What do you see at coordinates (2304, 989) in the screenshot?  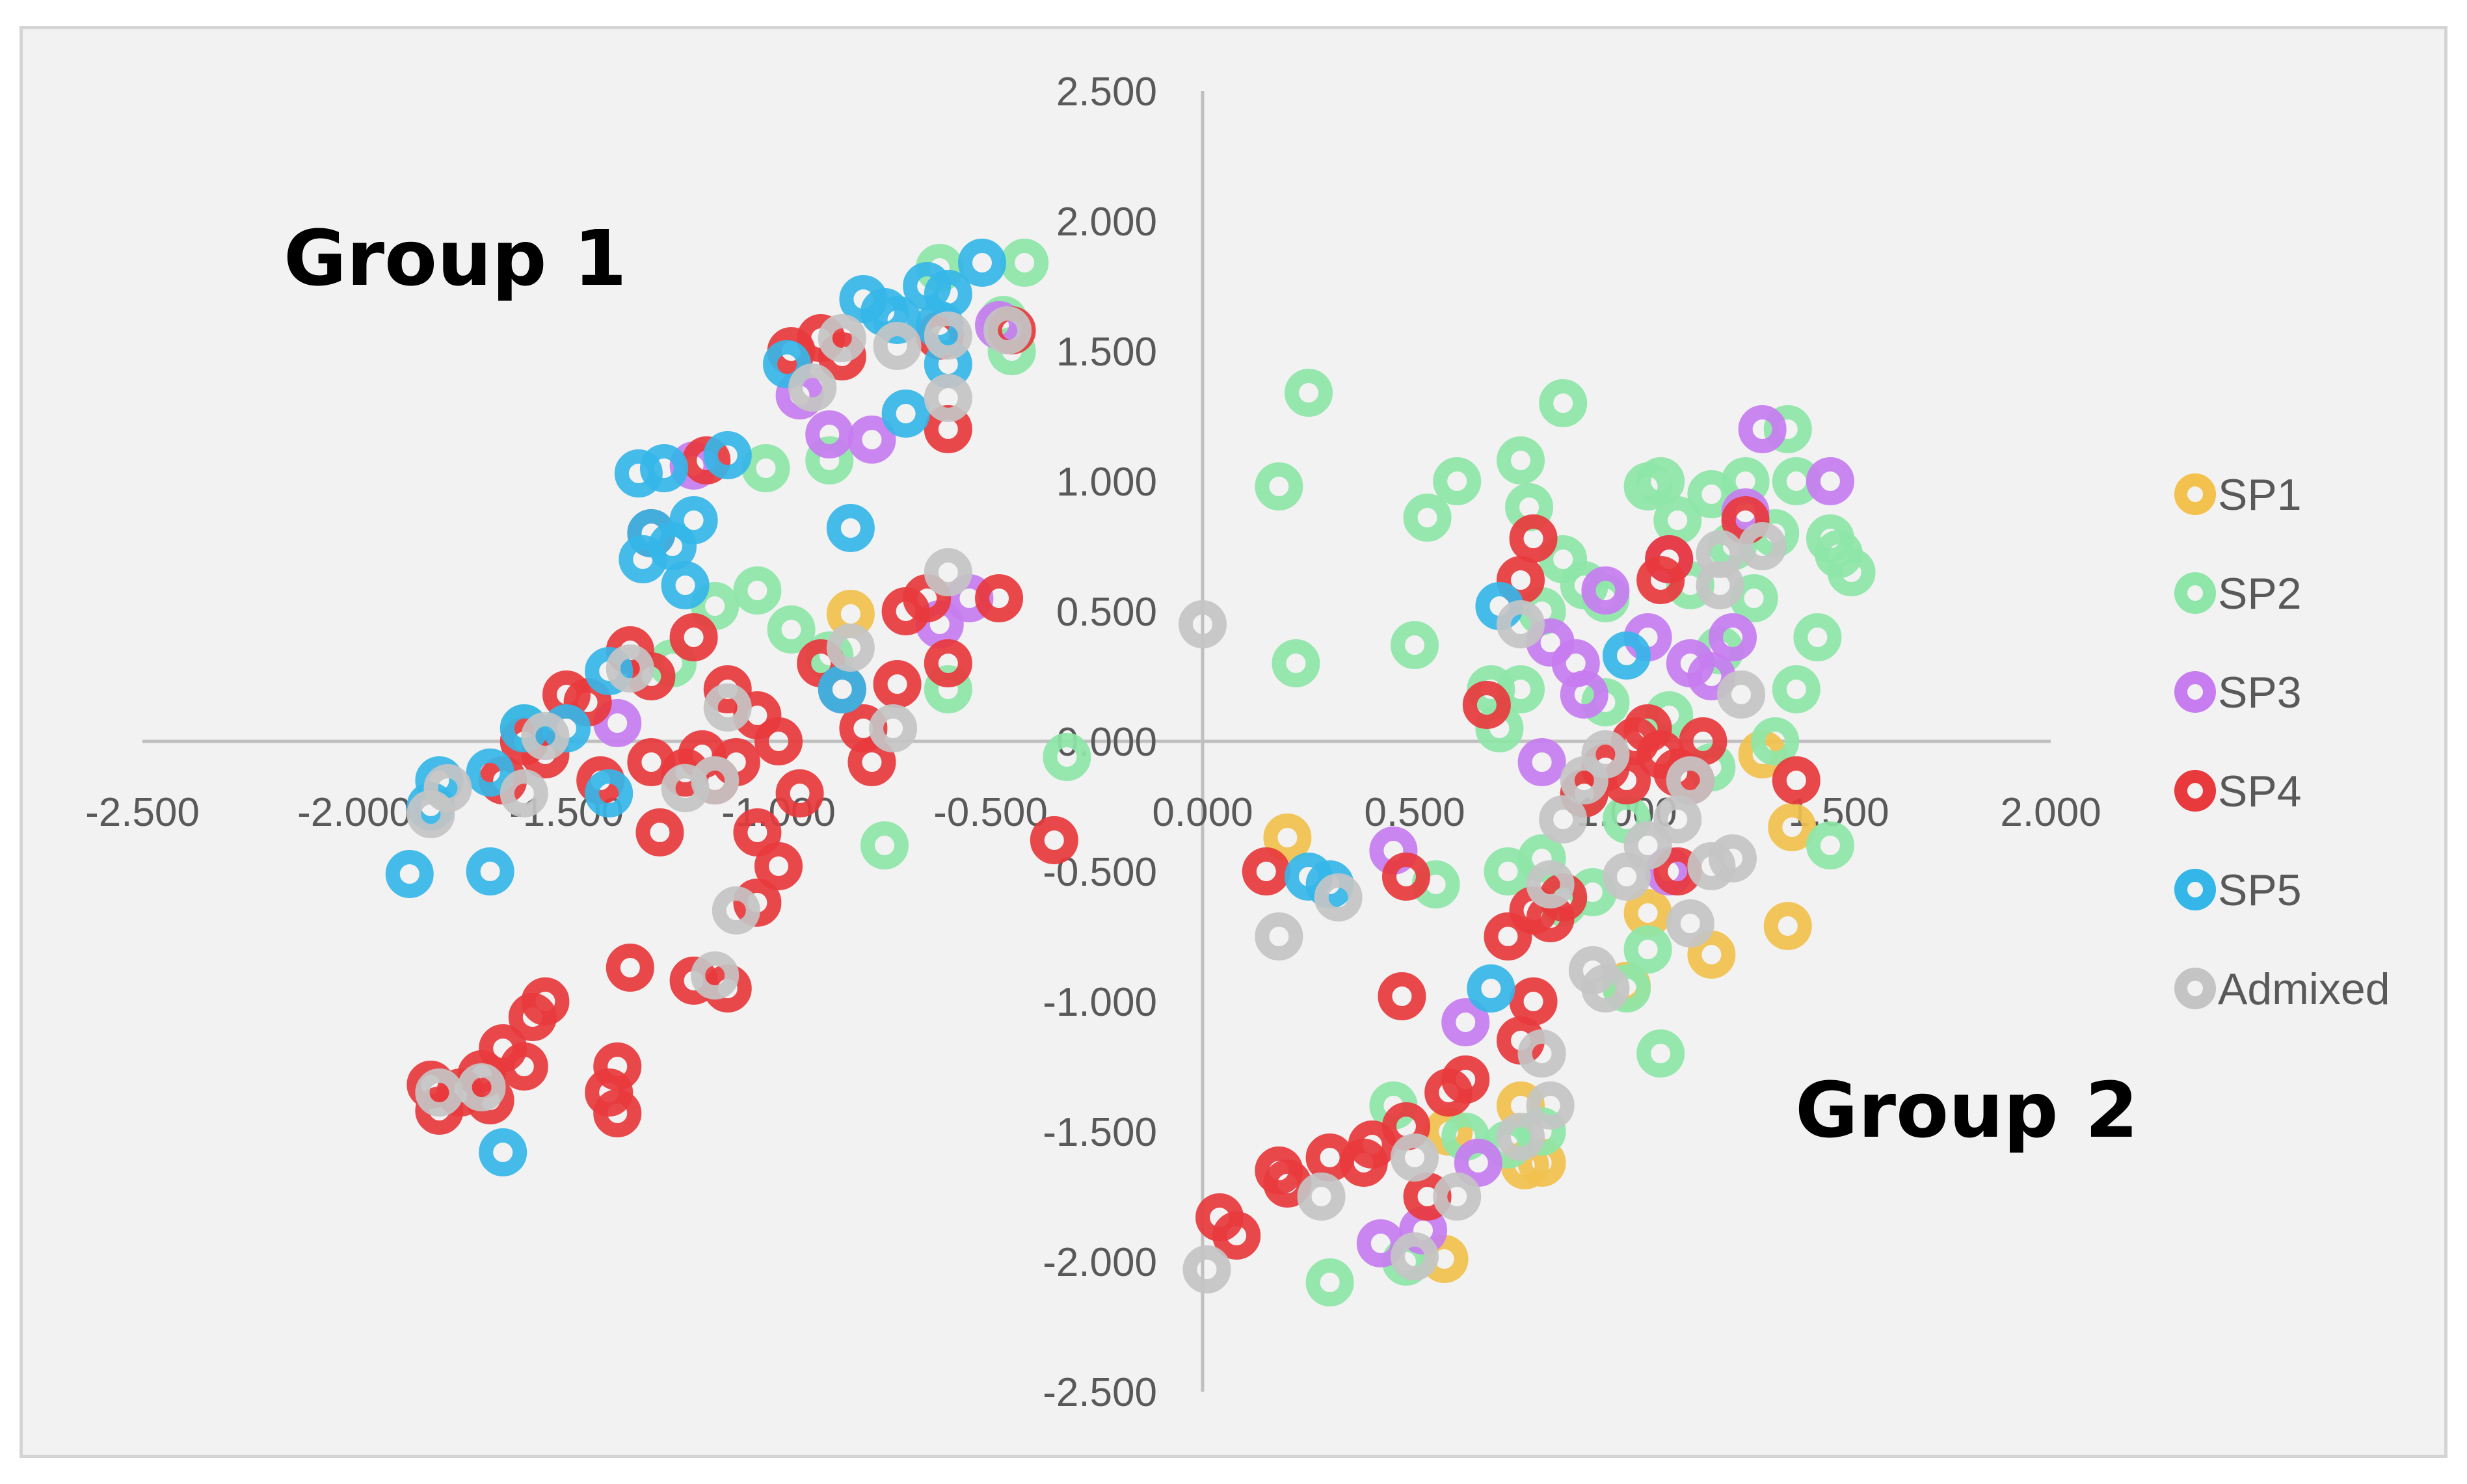 I see `legend-label: Admixed` at bounding box center [2304, 989].